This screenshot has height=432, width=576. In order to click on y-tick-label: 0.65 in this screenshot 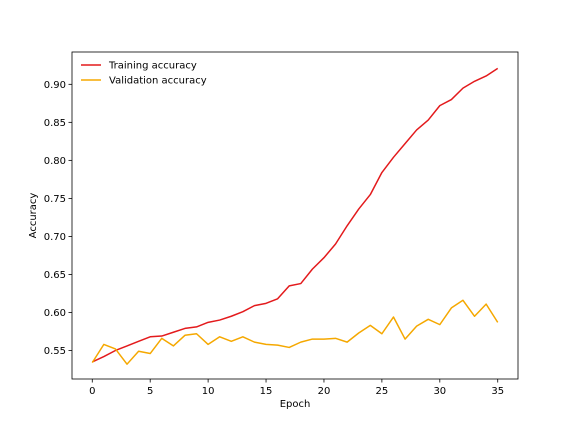, I will do `click(55, 275)`.